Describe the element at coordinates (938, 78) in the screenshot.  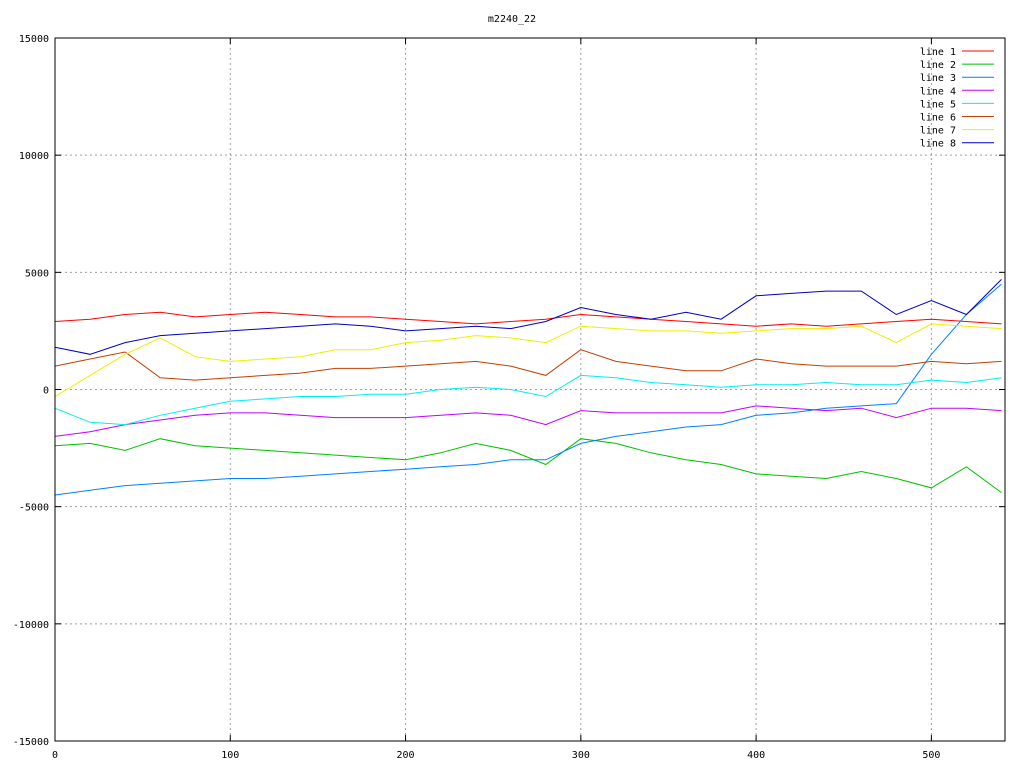
I see `legend-label: line 3` at that location.